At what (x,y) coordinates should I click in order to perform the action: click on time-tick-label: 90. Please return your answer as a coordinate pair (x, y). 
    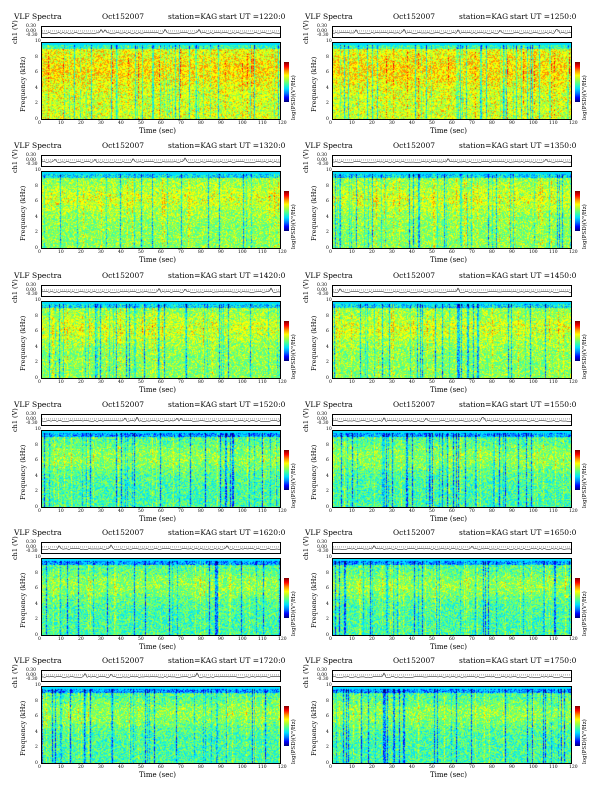
    Looking at the image, I should click on (221, 123).